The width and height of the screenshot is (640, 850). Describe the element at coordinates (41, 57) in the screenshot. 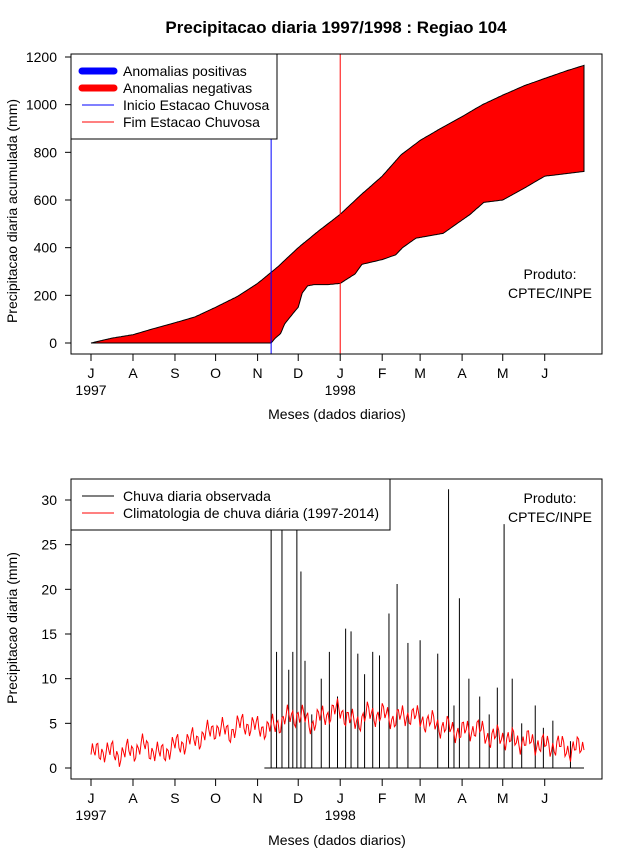

I see `y-tick-label: 1200` at that location.